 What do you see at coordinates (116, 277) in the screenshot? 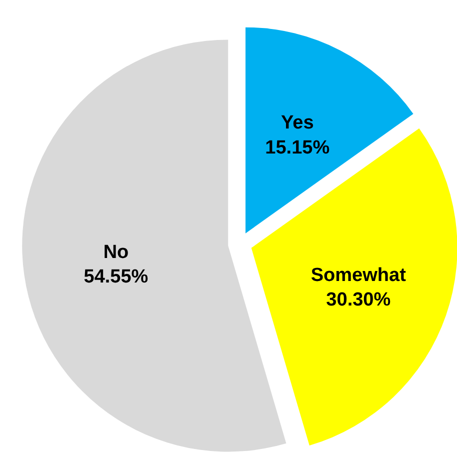
I see `data-label: 54.55%` at bounding box center [116, 277].